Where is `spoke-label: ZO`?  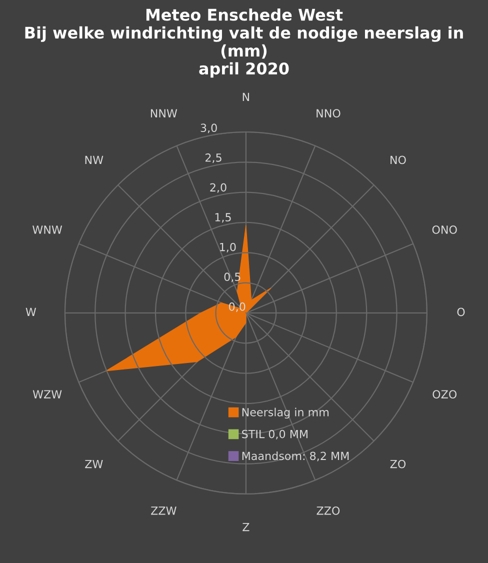
spoke-label: ZO is located at coordinates (398, 464).